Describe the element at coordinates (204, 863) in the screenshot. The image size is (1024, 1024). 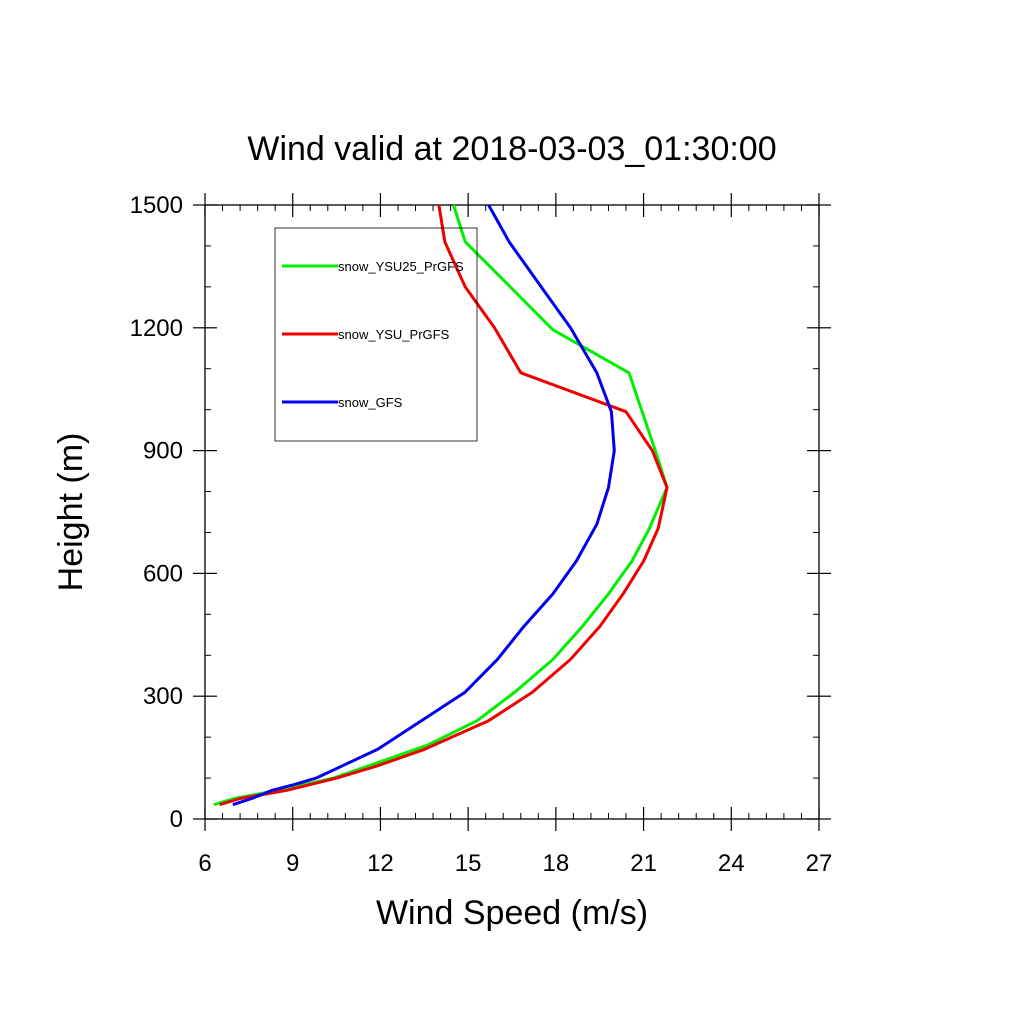
I see `x-tick-label: 6` at that location.